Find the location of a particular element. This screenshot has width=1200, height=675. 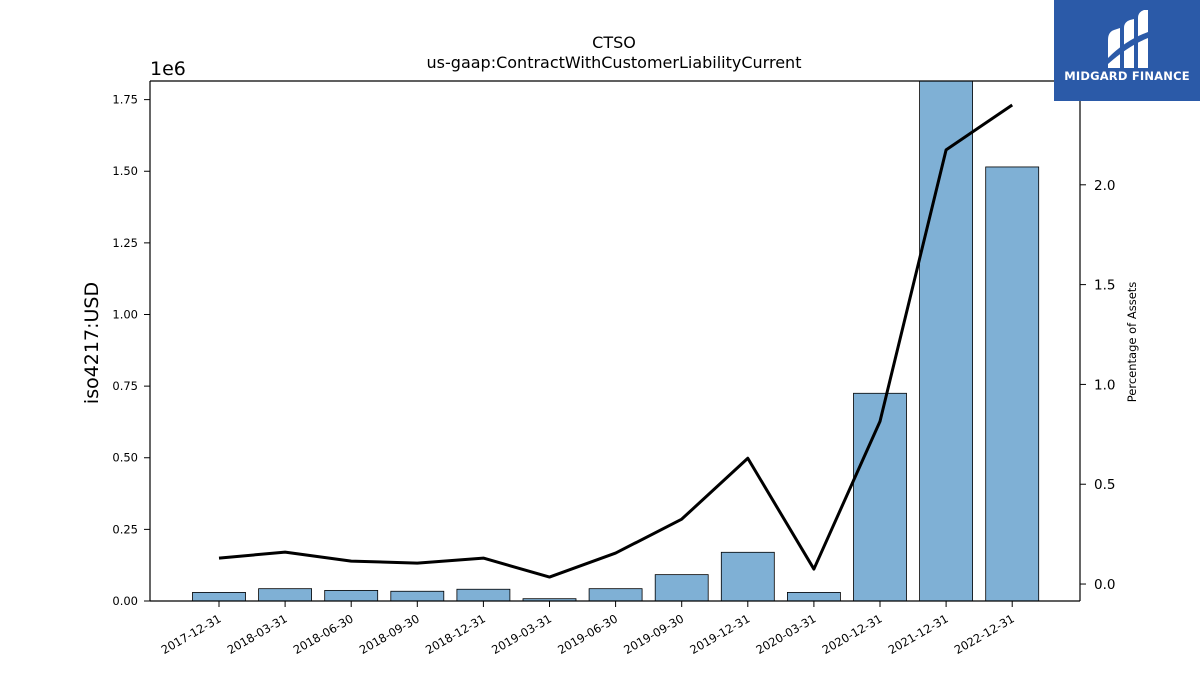

y-tick-label: 1.00 is located at coordinates (125, 314).